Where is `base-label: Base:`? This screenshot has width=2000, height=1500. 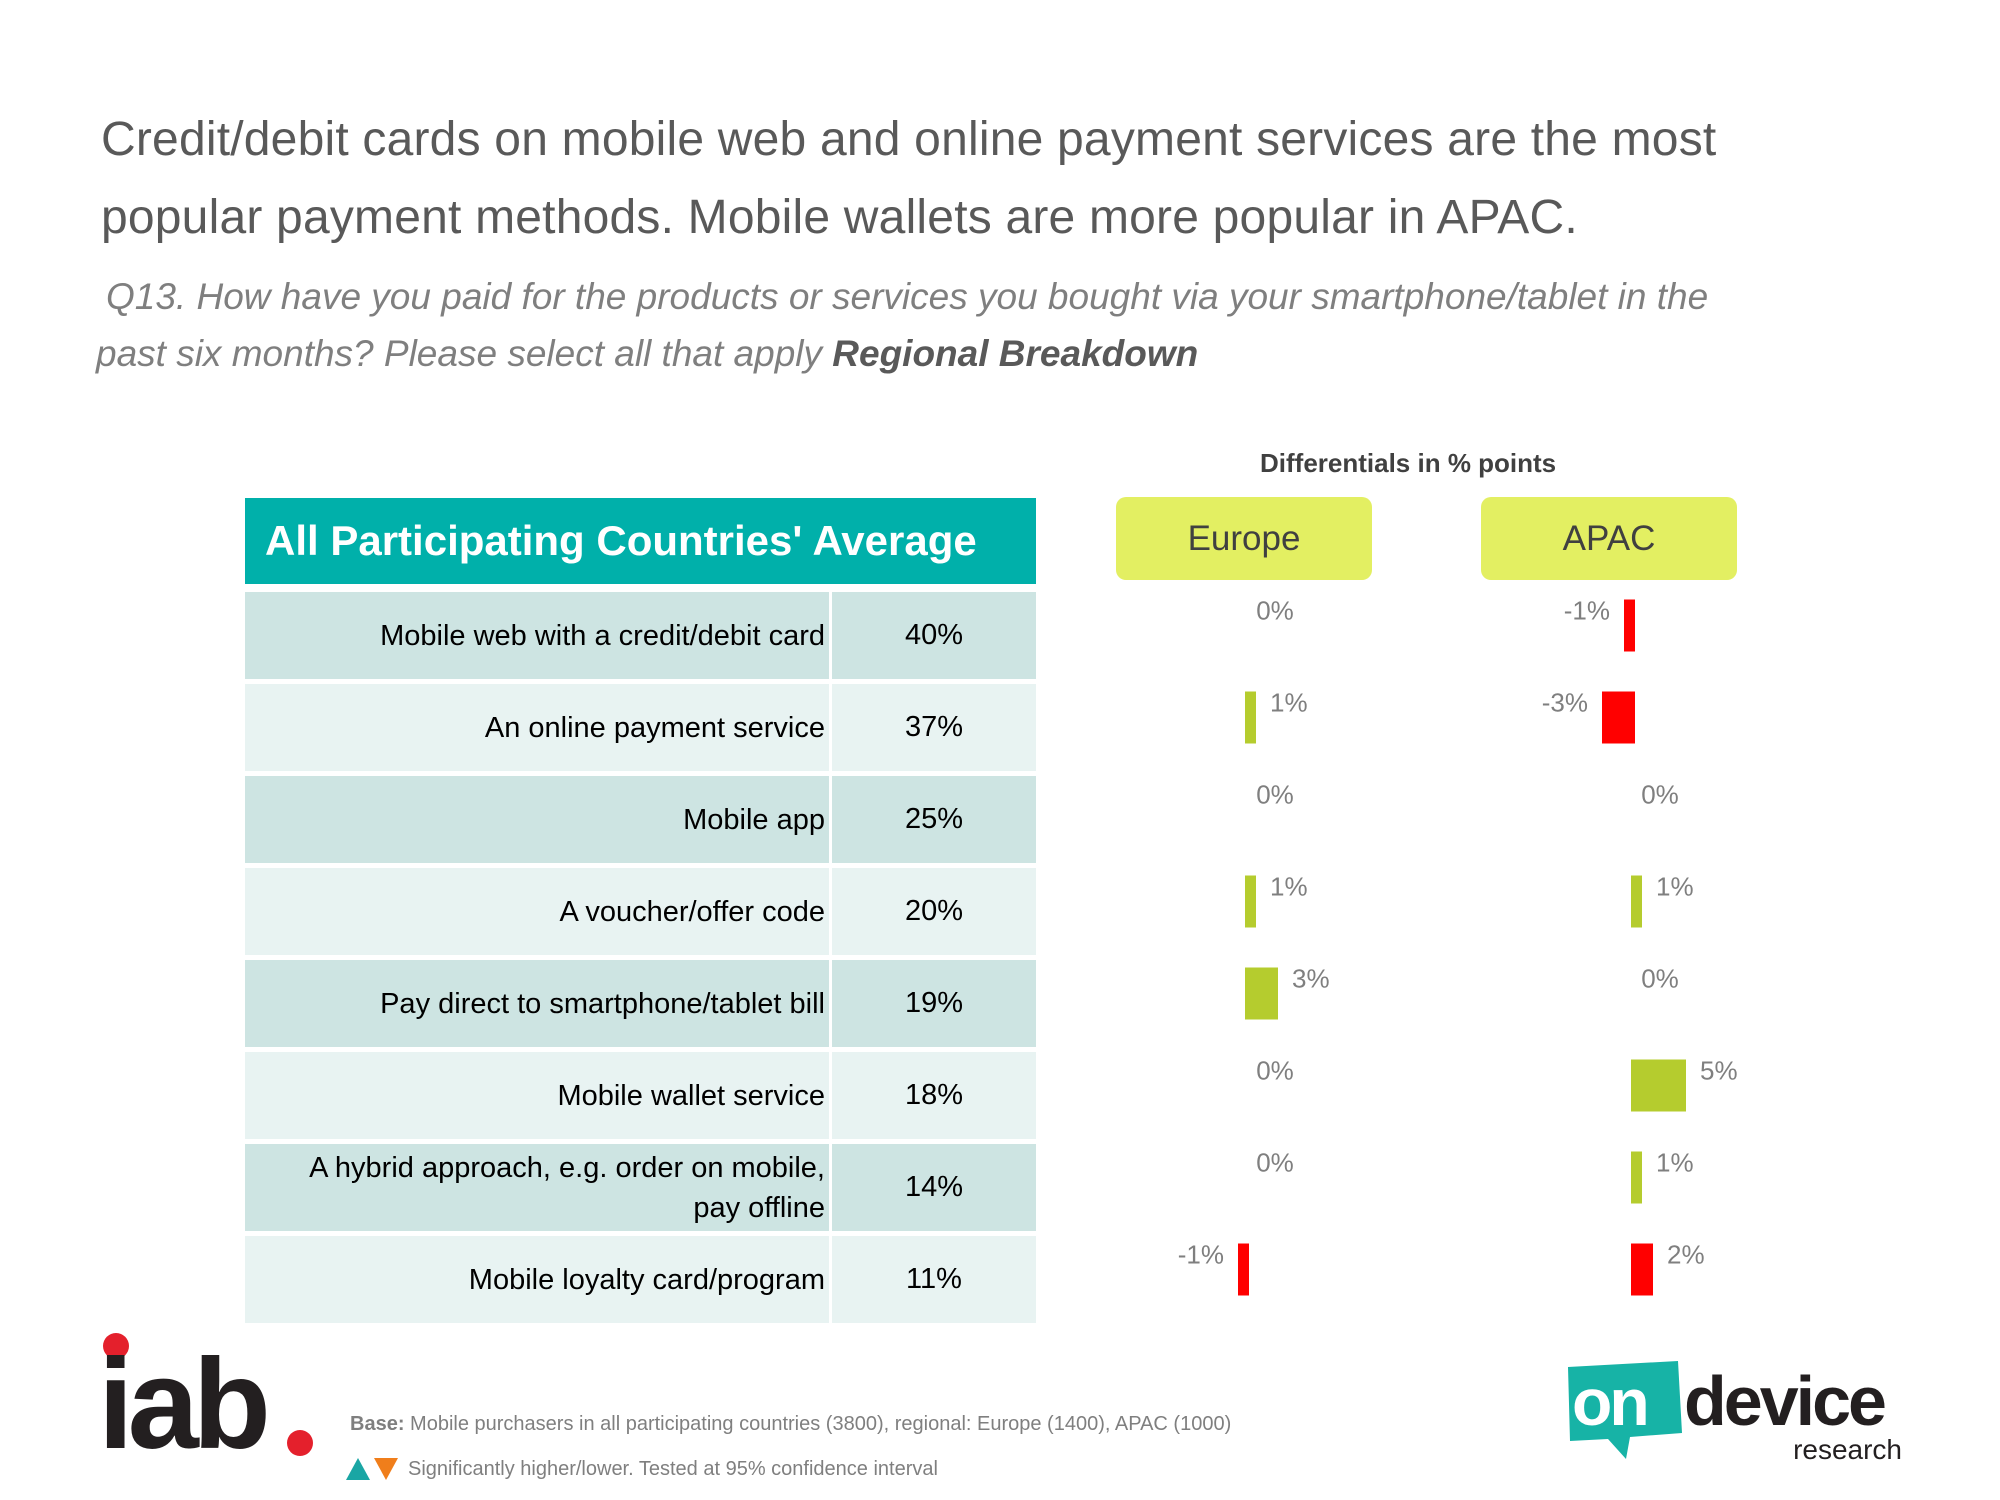 base-label: Base: is located at coordinates (377, 1424).